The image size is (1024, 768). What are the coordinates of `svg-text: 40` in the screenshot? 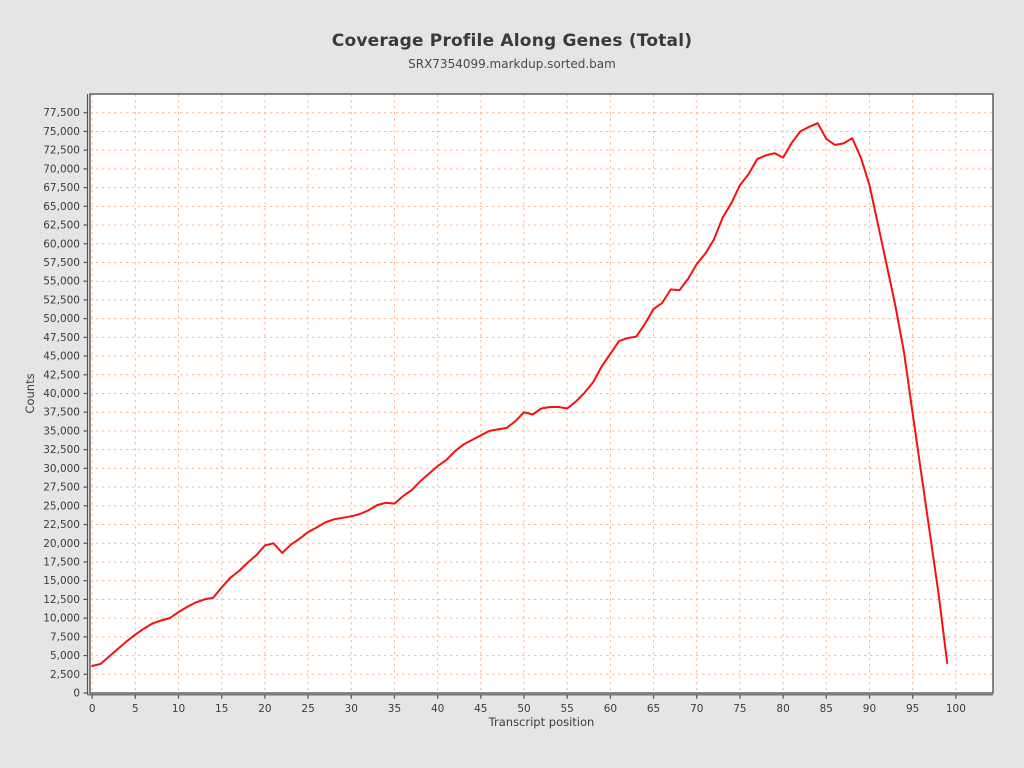 It's located at (437, 709).